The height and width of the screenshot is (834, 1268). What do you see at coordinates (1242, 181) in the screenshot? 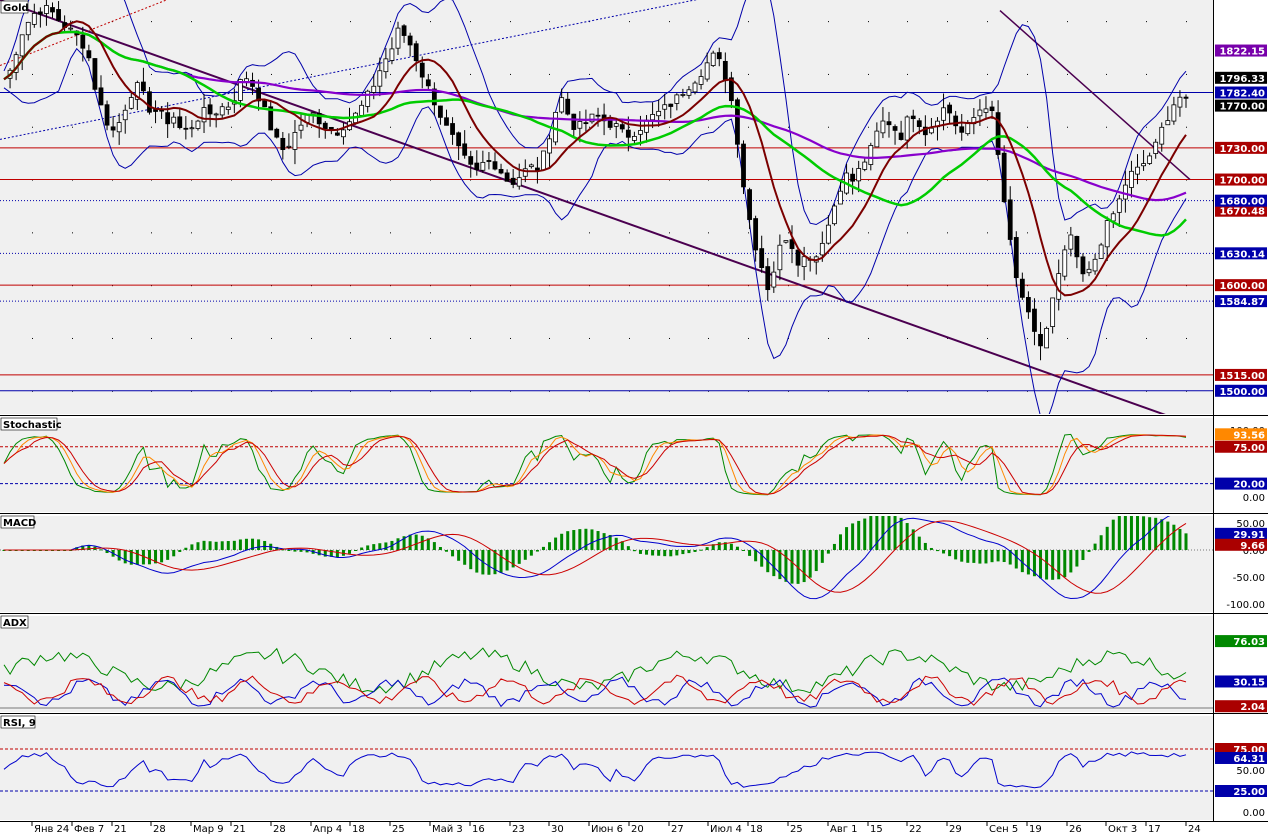
I see `svg-text: 1700.00` at bounding box center [1242, 181].